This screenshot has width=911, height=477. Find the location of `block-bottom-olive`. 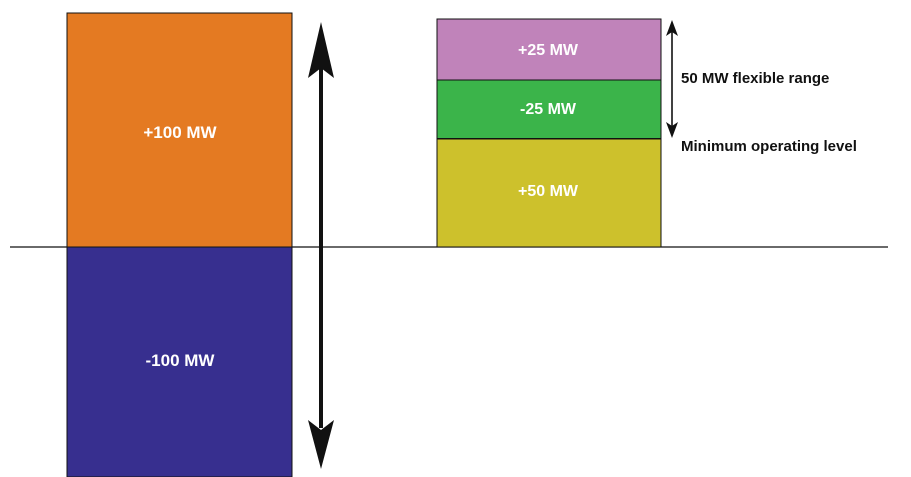

block-bottom-olive is located at coordinates (549, 193).